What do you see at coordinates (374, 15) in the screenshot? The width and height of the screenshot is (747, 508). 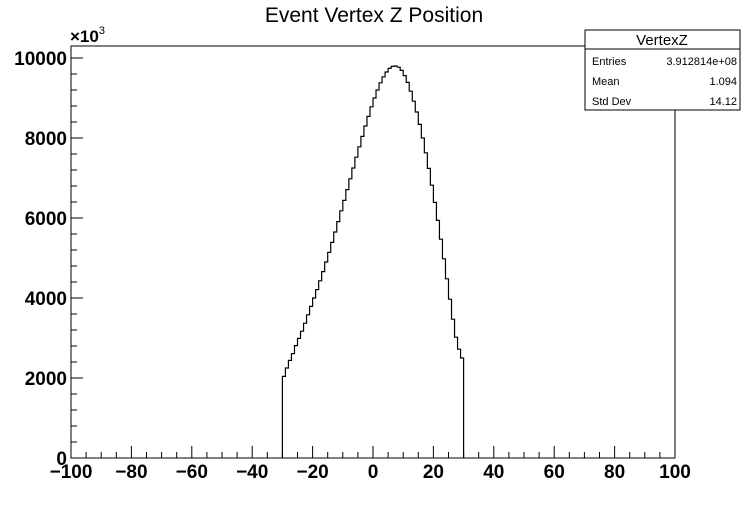 I see `chart-title: Event Vertex Z Position` at bounding box center [374, 15].